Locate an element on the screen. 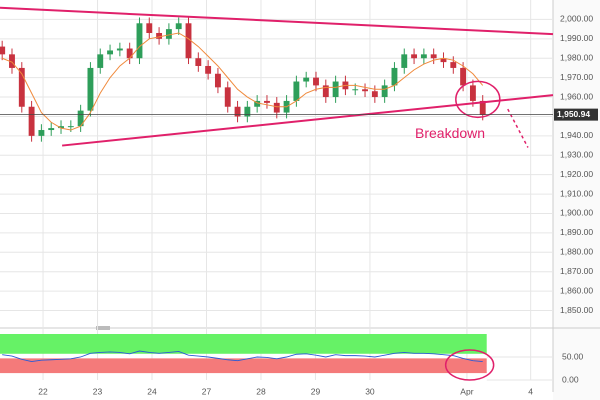 Image resolution: width=600 pixels, height=400 pixels. y-tick-label: 1,880.00 is located at coordinates (576, 252).